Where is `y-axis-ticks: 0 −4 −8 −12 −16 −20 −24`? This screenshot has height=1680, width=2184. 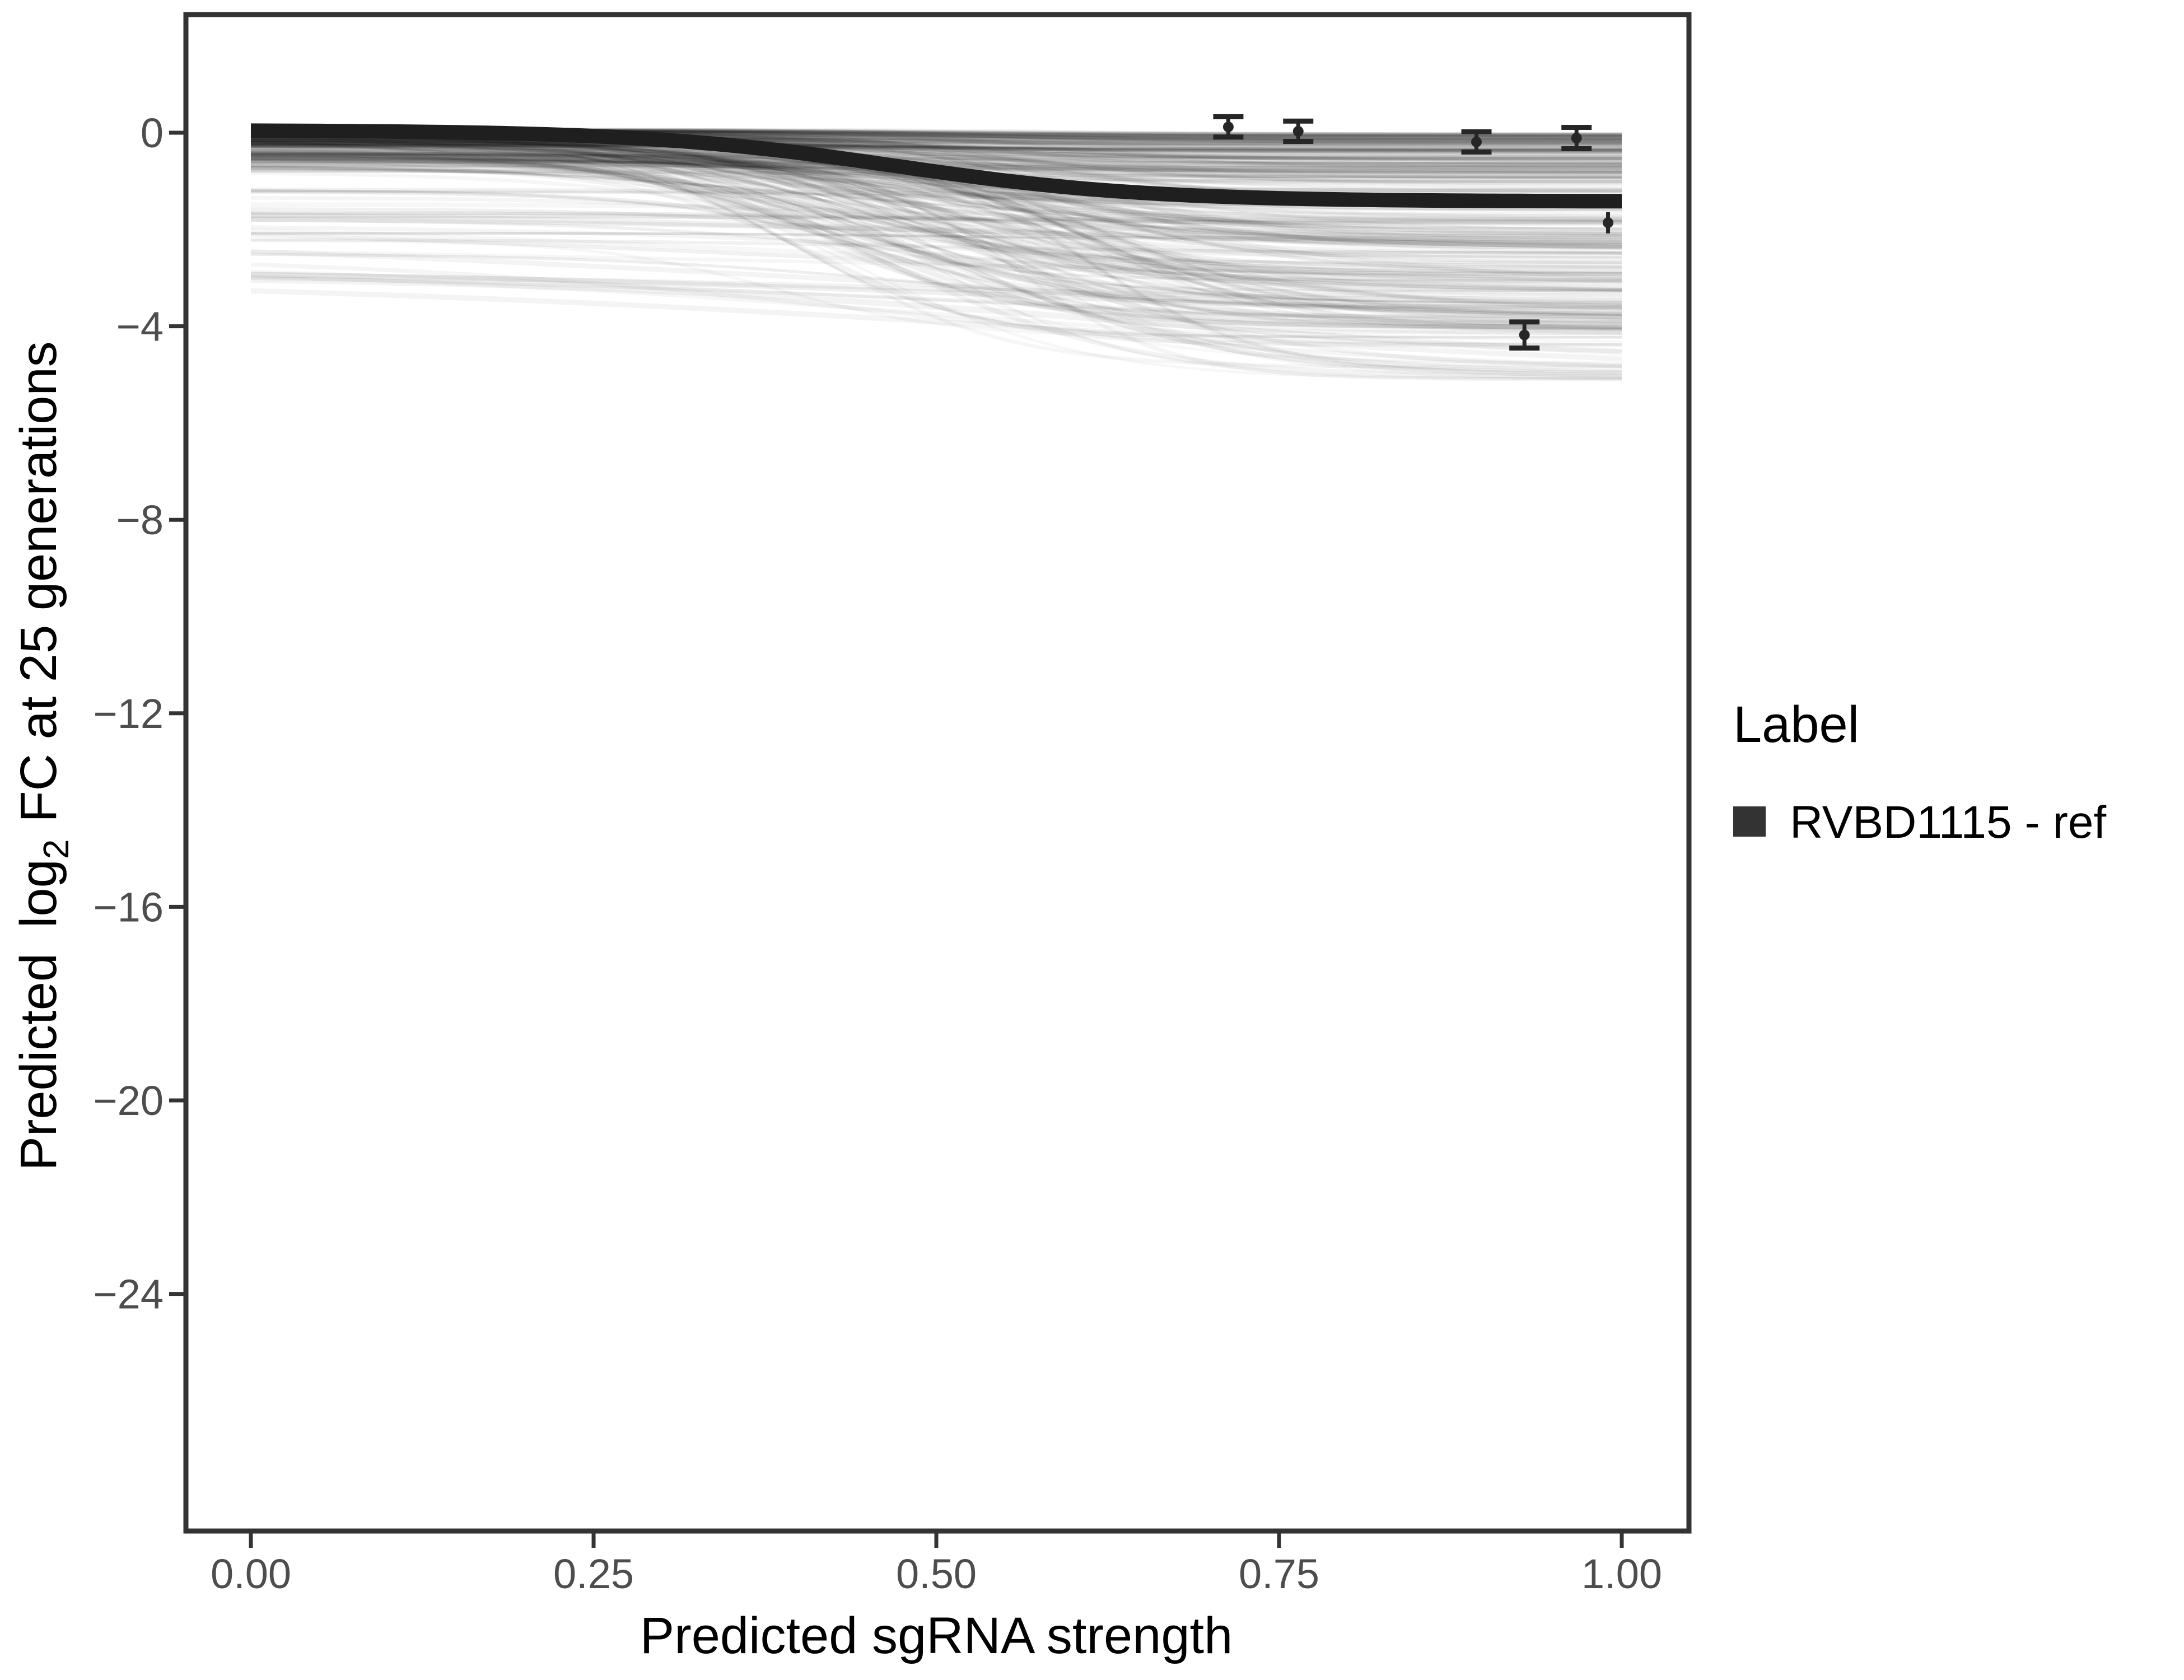 y-axis-ticks: 0 −4 −8 −12 −16 −20 −24 is located at coordinates (139, 714).